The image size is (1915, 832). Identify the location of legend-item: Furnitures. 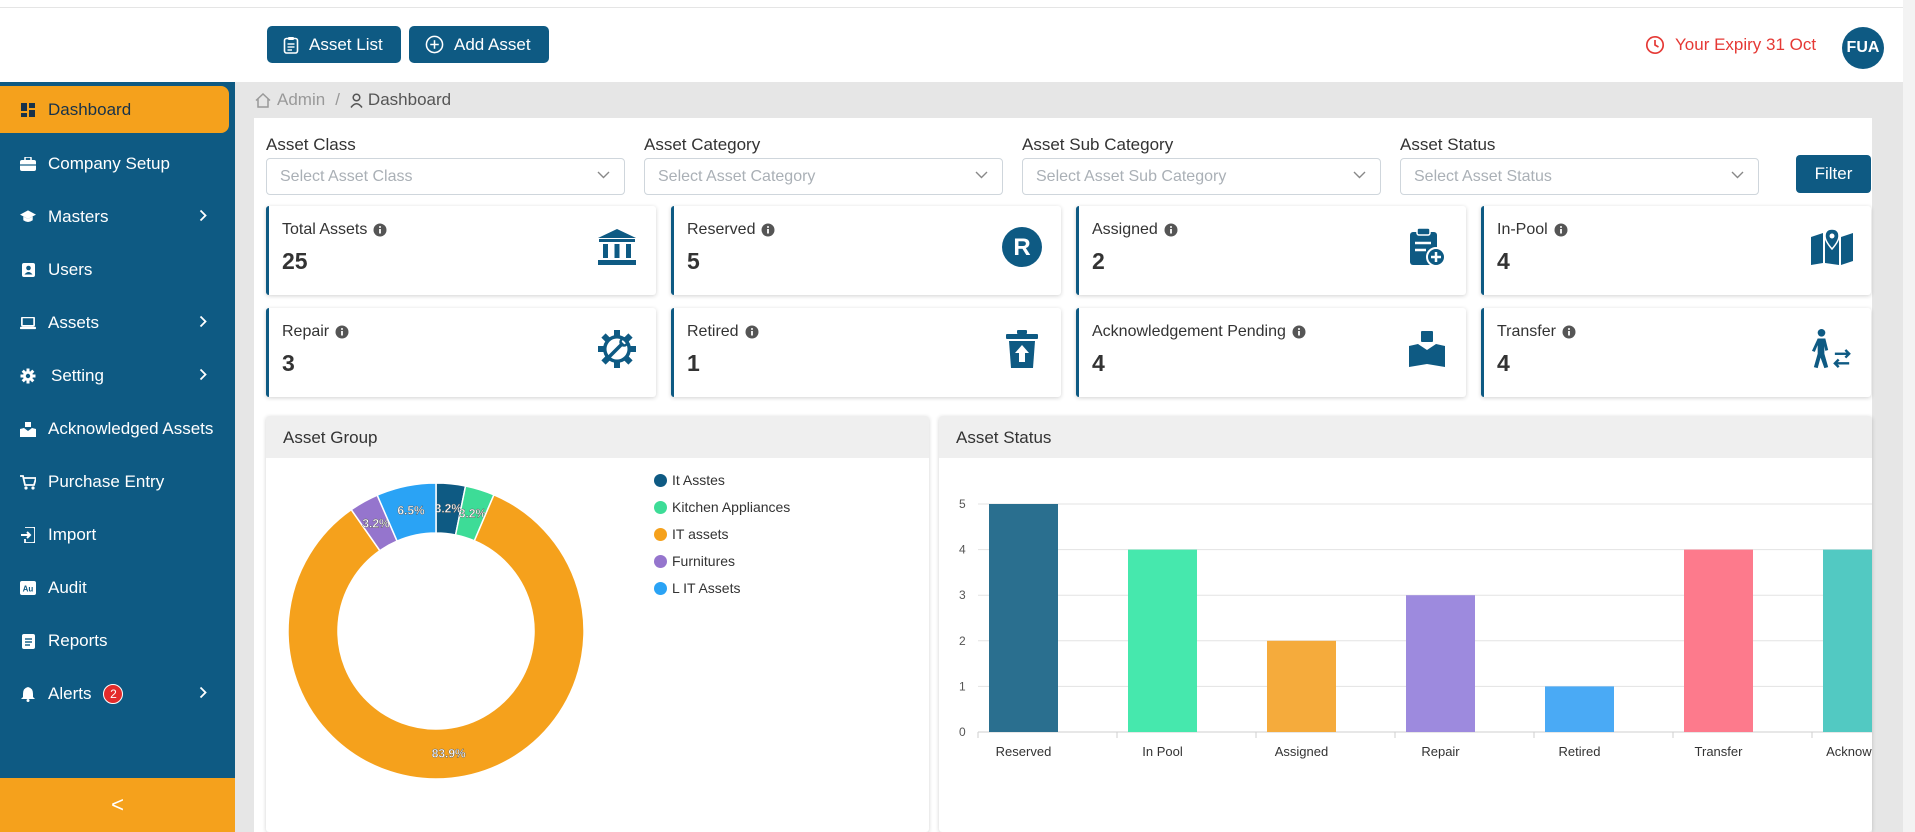
(694, 561).